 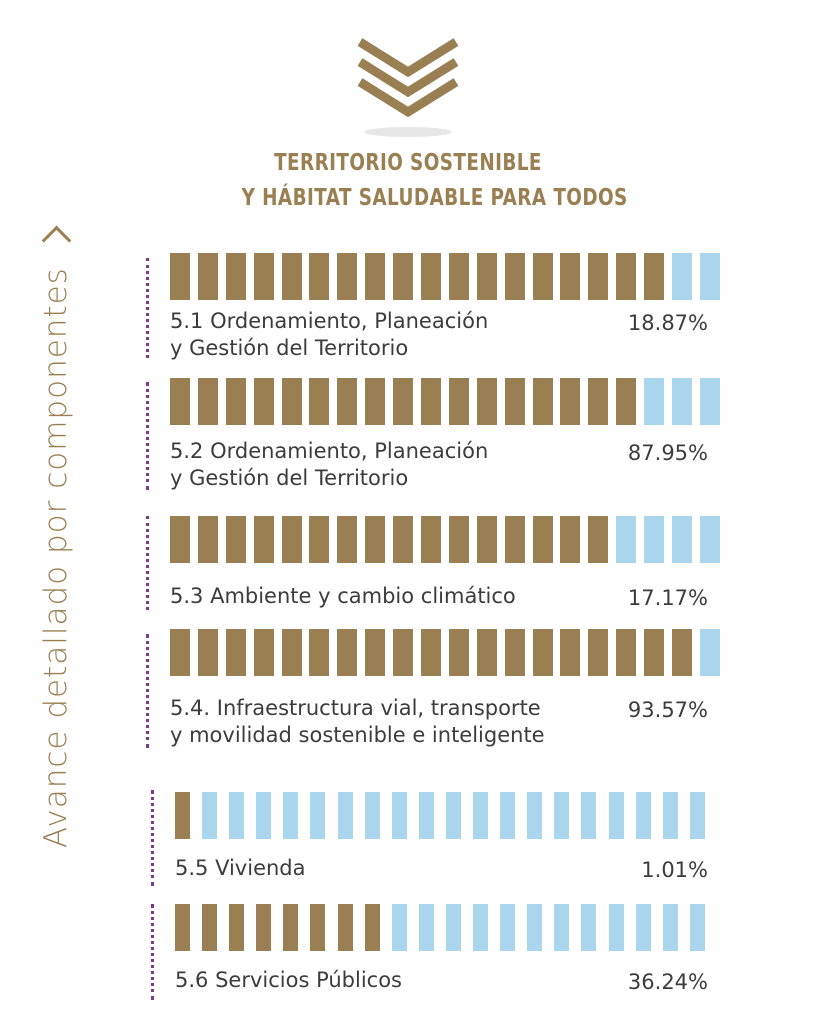 I want to click on triple-chevron-down-icon, so click(x=408, y=87).